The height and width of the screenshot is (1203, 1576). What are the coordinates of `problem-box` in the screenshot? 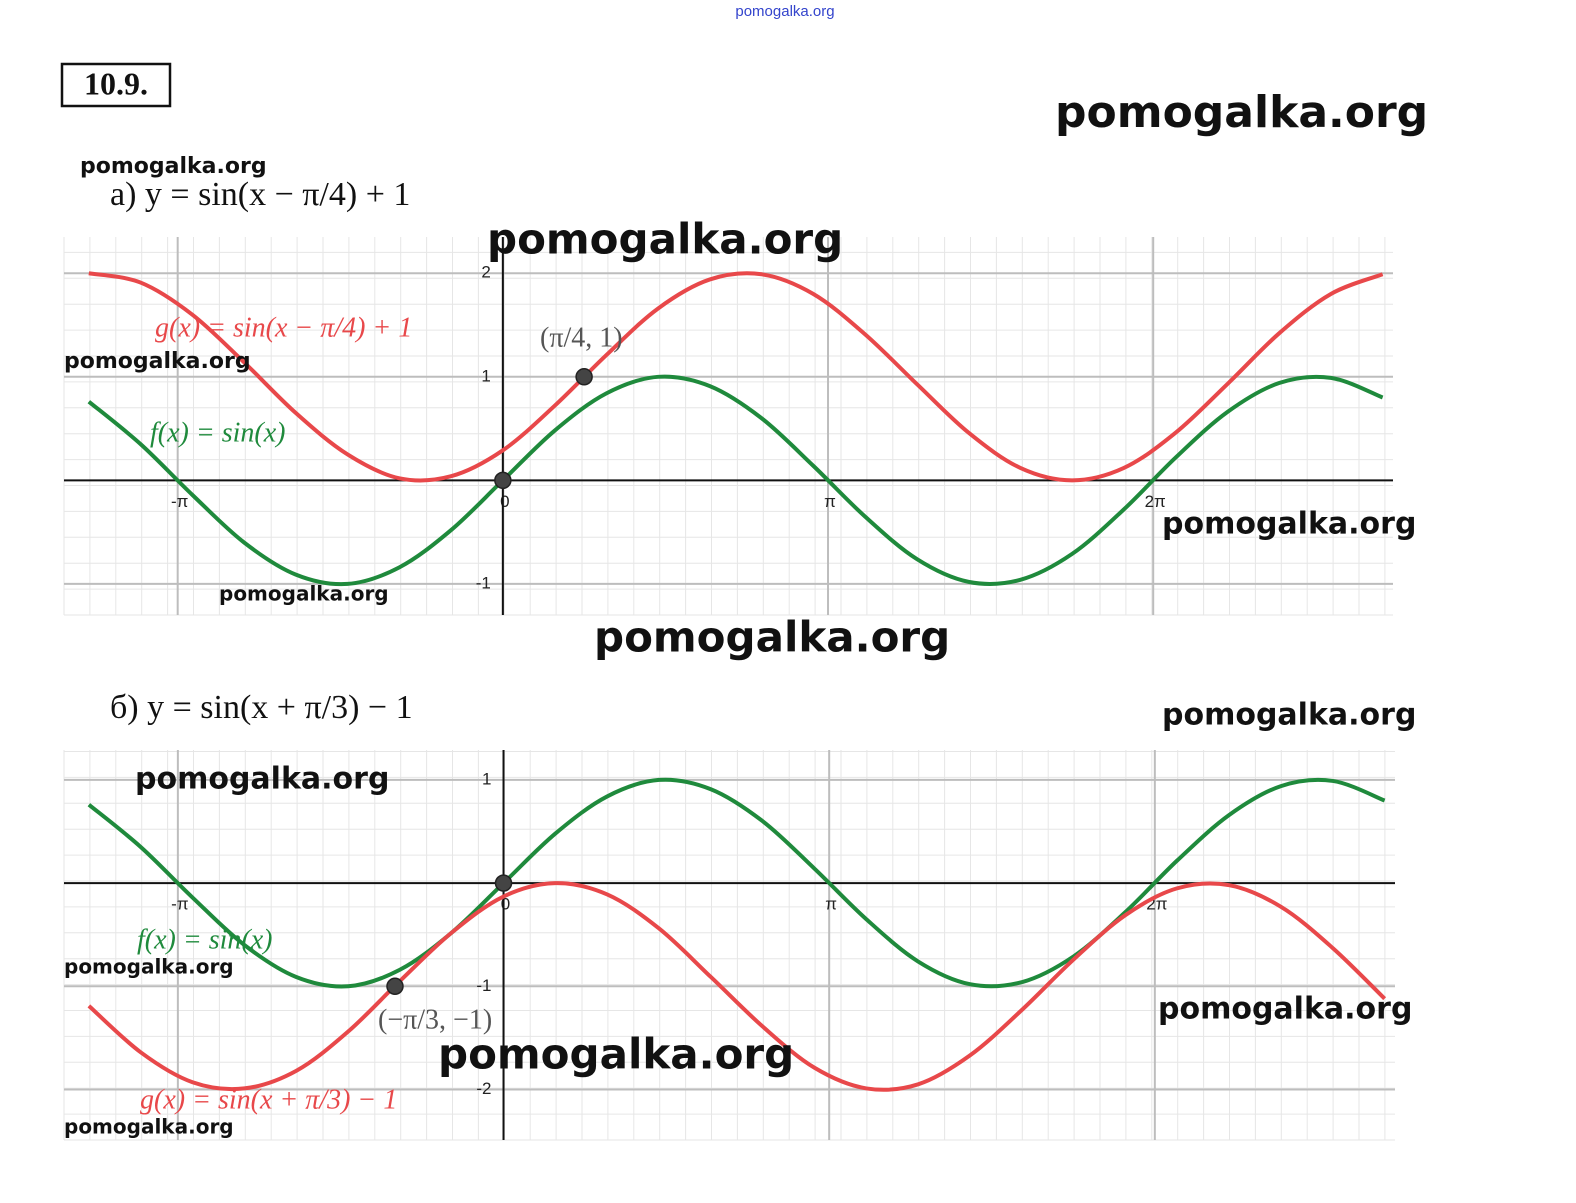 It's located at (116, 85).